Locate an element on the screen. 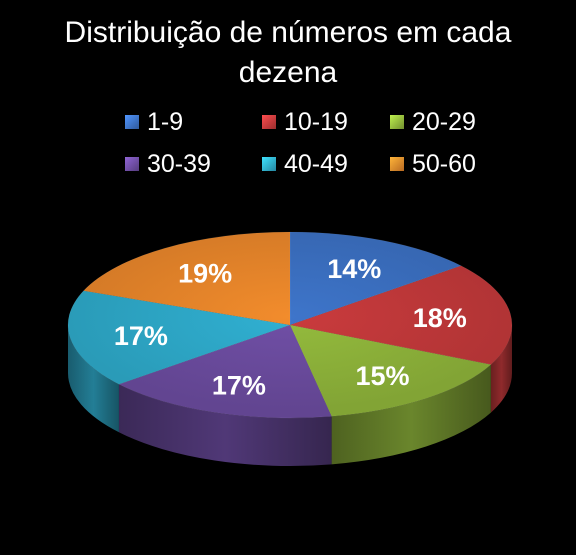 The width and height of the screenshot is (576, 555). chart-legend: 1-9 10-19 20-29 30-39 40-49 50-60 is located at coordinates (300, 143).